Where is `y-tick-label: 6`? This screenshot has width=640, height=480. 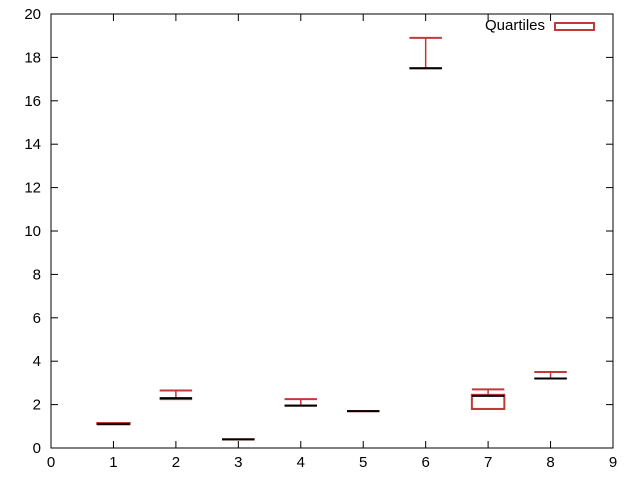
y-tick-label: 6 is located at coordinates (37, 318).